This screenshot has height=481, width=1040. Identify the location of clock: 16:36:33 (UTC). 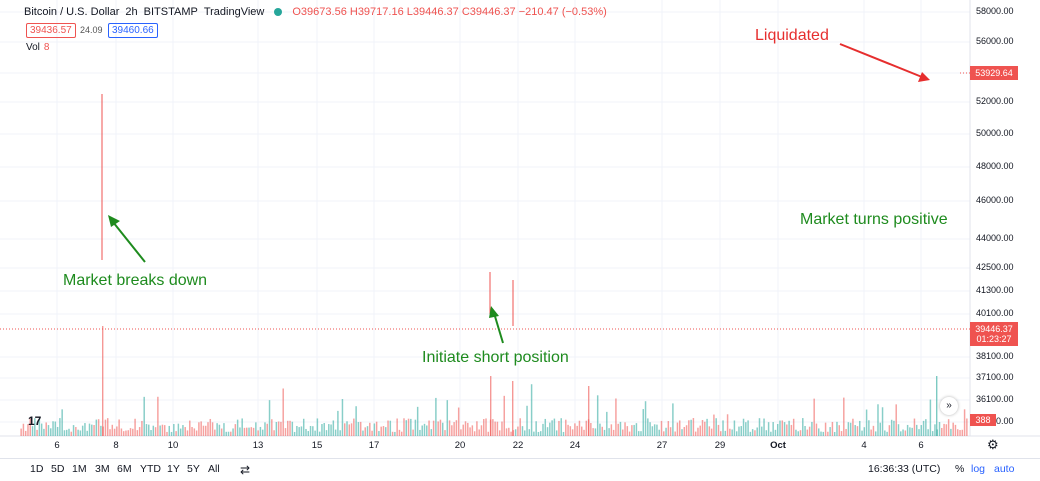
(904, 469).